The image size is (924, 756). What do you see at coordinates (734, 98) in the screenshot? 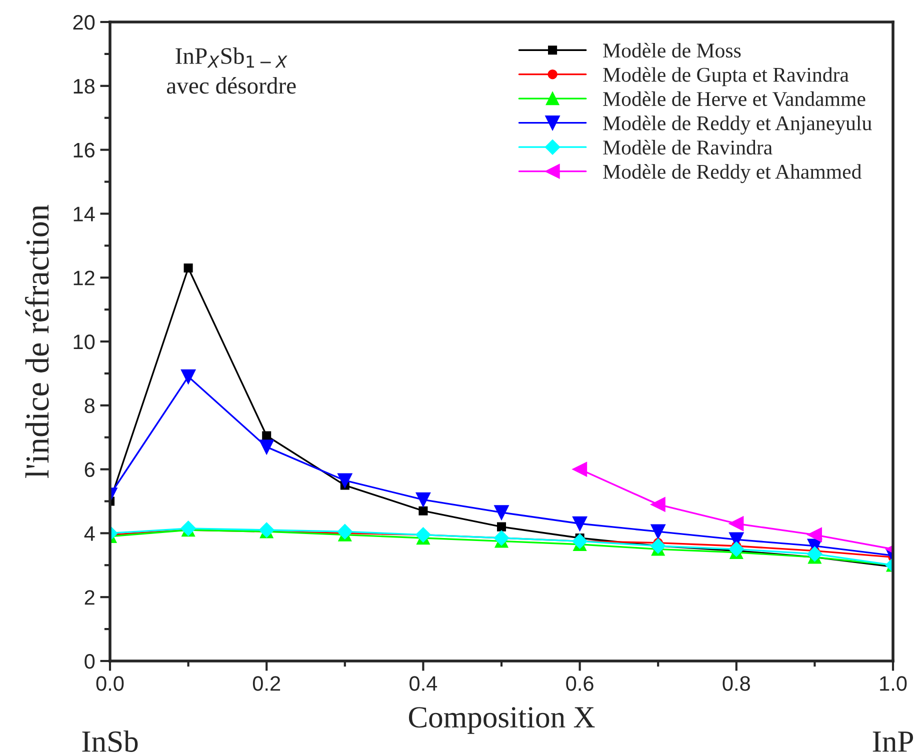
I see `legend-label: Modèle de Herve et Vandamme` at bounding box center [734, 98].